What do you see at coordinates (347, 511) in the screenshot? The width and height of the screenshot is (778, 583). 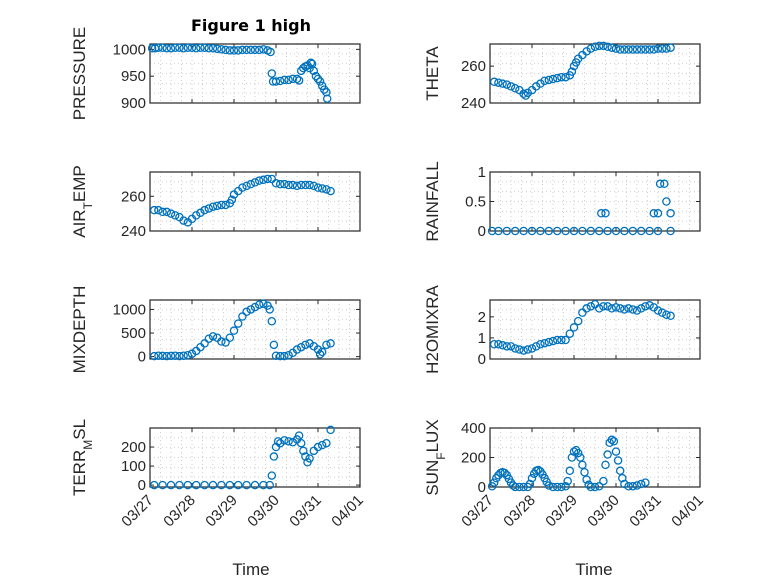 I see `x-tick-label: 04/01` at bounding box center [347, 511].